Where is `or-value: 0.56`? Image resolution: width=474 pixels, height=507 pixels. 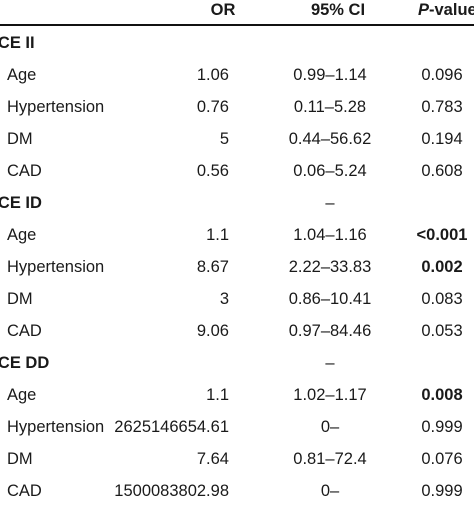
or-value: 0.56 is located at coordinates (212, 171).